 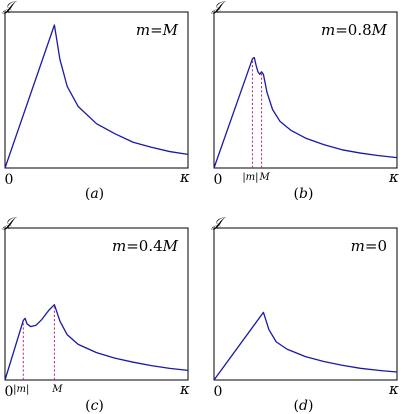 What do you see at coordinates (145, 246) in the screenshot?
I see `parameter-annotation: m=0.4M` at bounding box center [145, 246].